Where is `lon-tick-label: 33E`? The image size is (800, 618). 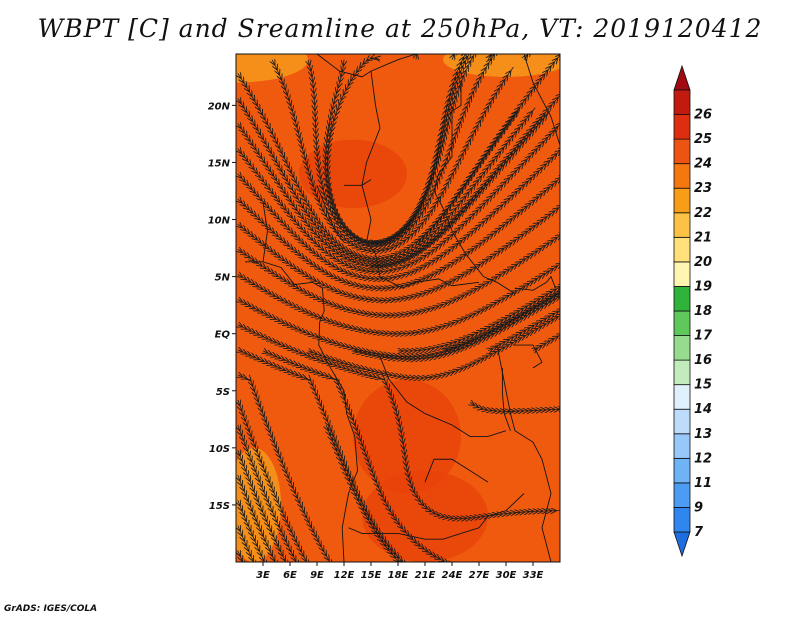
lon-tick-label: 33E is located at coordinates (533, 575).